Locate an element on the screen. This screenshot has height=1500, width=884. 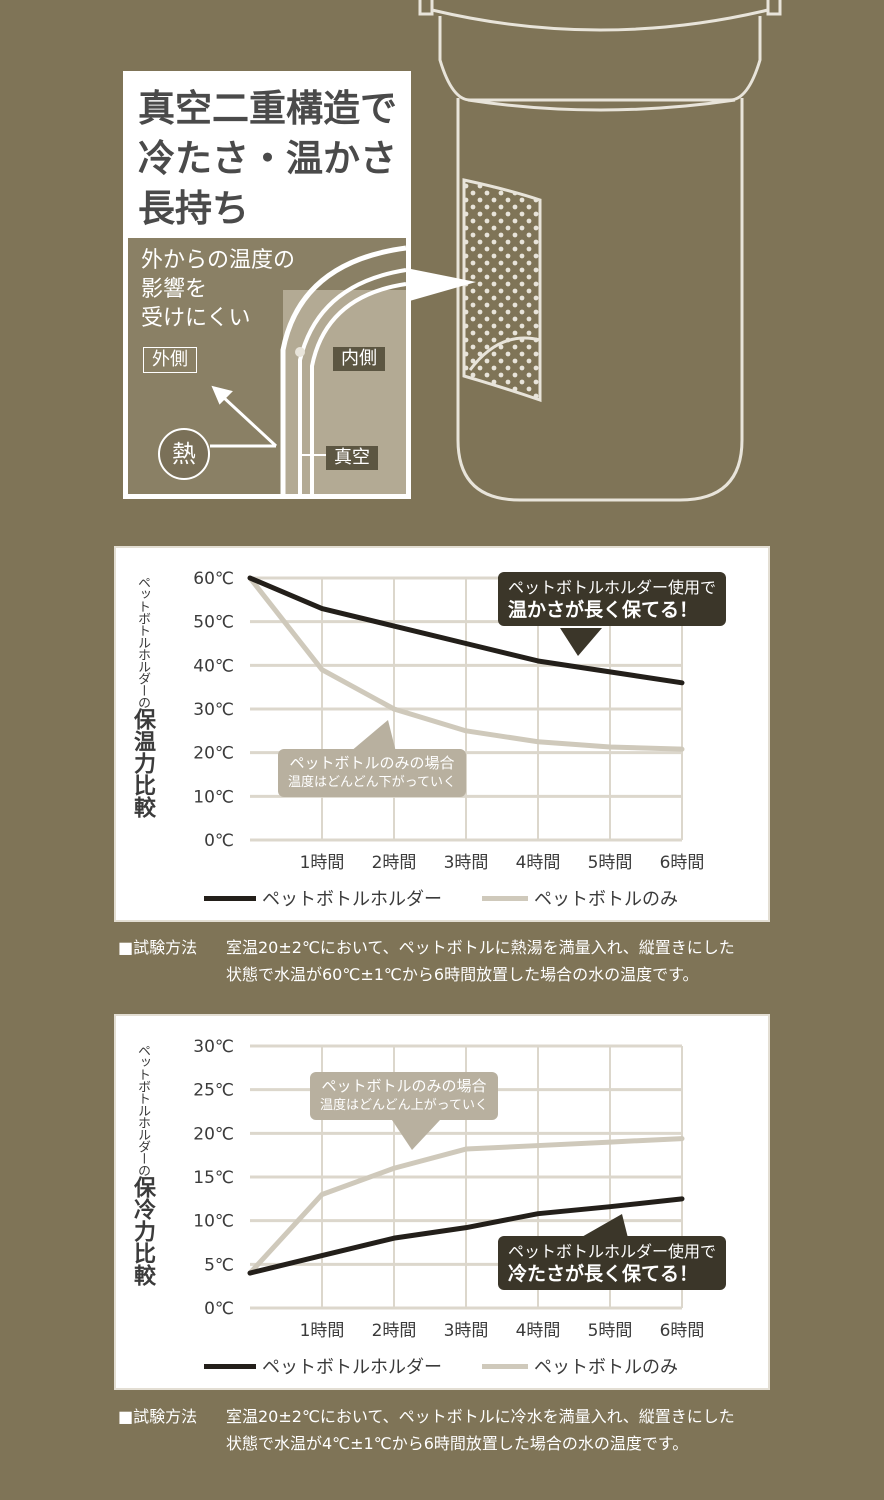
chart2-only-callout-line2: 温度はどんどん上がっていく is located at coordinates (404, 1105).